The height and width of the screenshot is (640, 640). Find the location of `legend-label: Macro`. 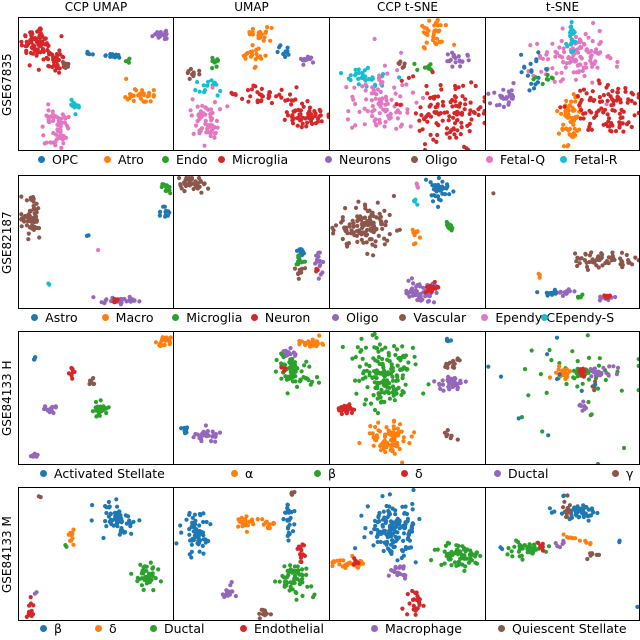

legend-label: Macro is located at coordinates (134, 317).